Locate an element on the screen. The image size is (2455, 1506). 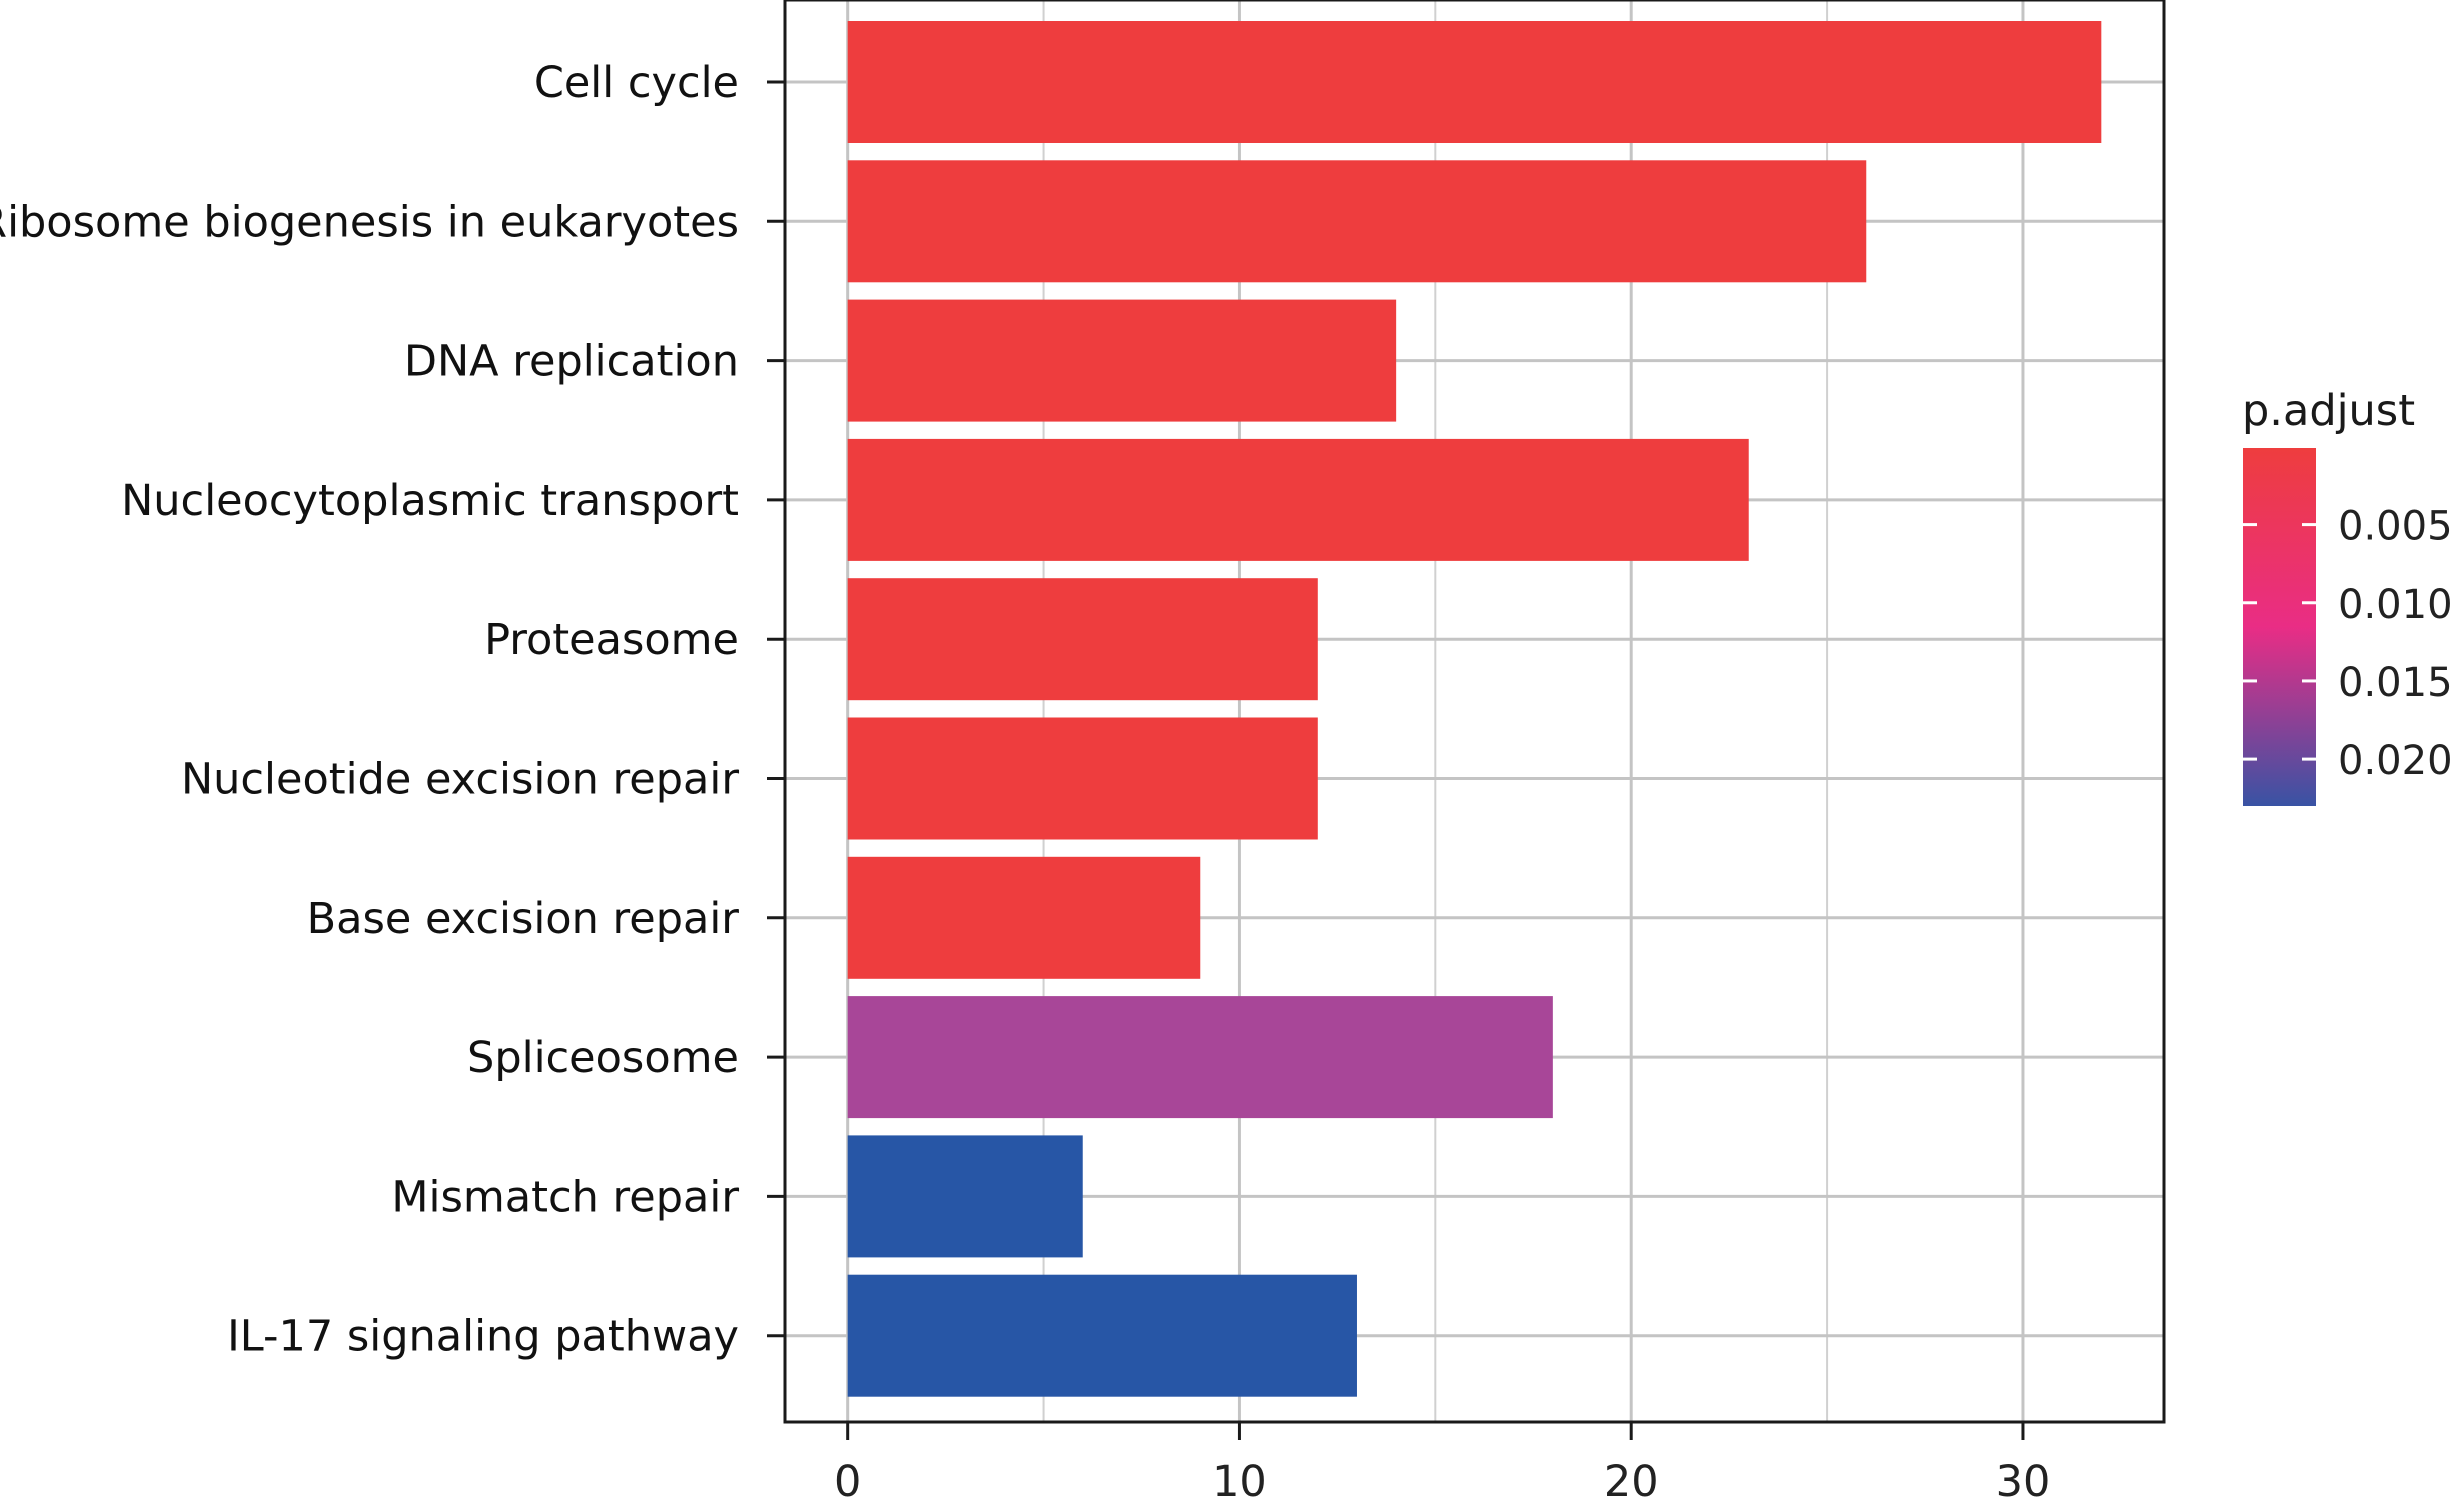
legend-ticks: 0.005 0.010 0.015 0.020 is located at coordinates (2348, 644).